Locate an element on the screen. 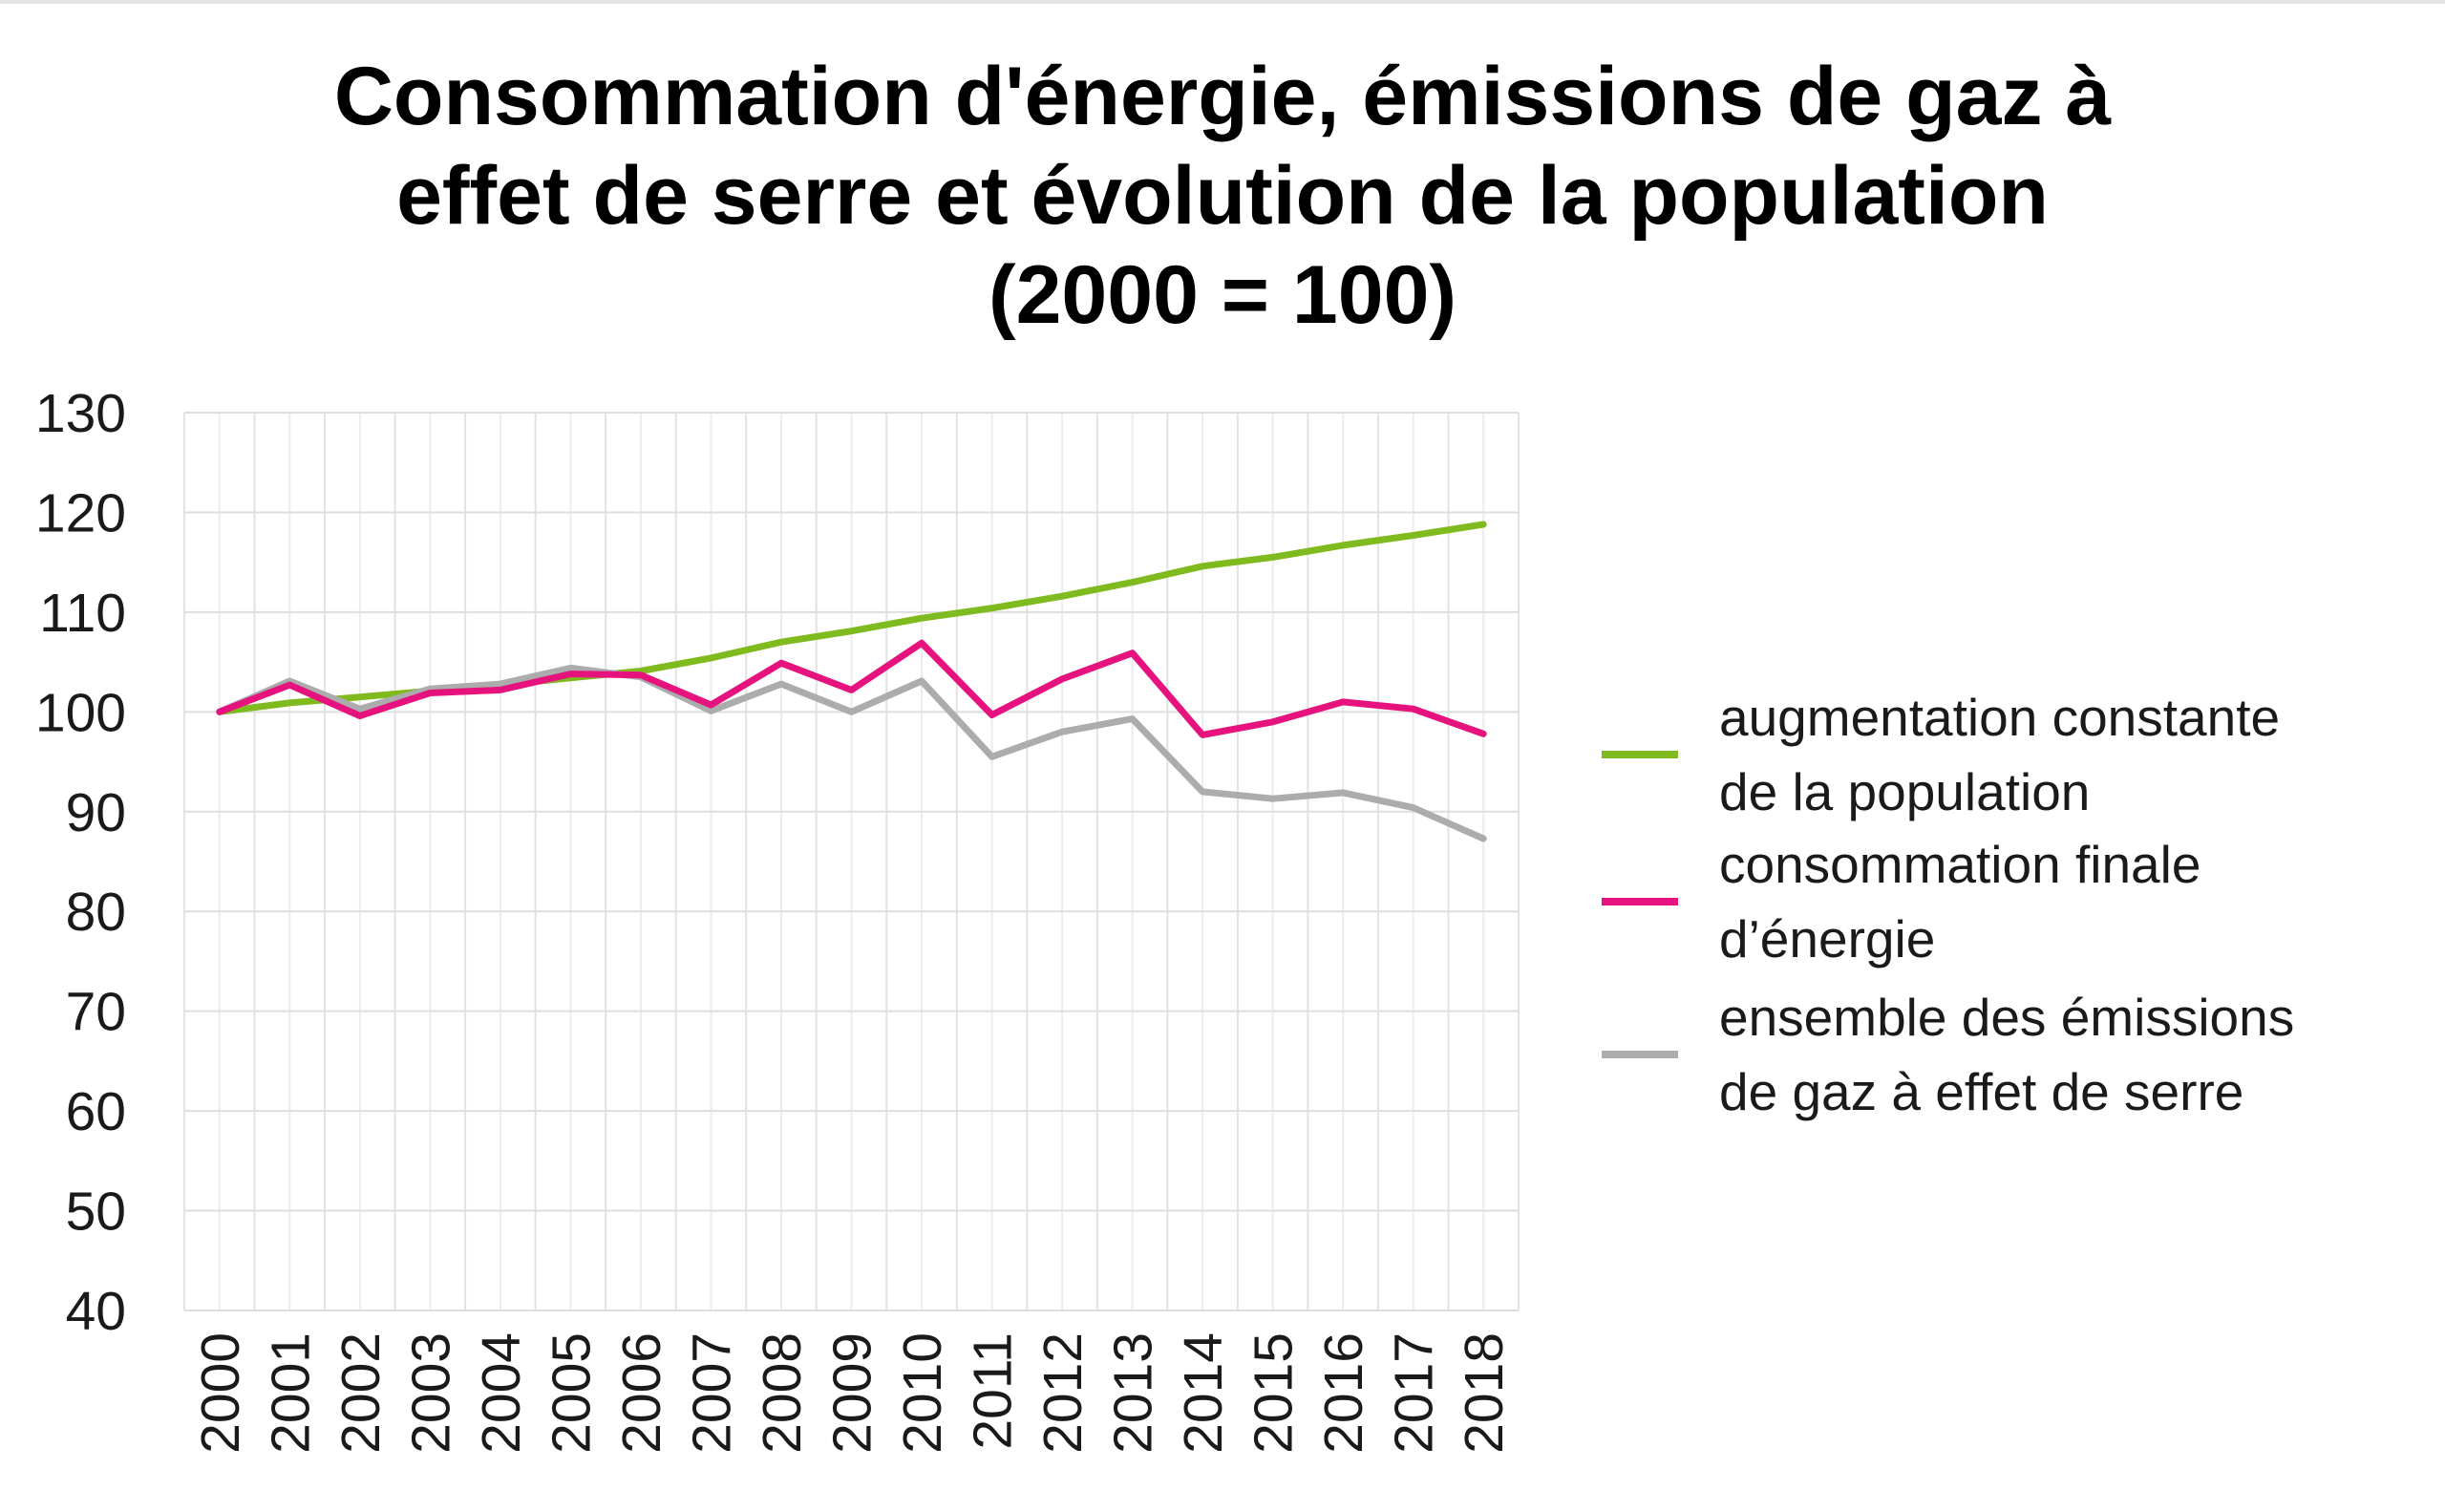  x-tick-label: 2012 is located at coordinates (1063, 1393).